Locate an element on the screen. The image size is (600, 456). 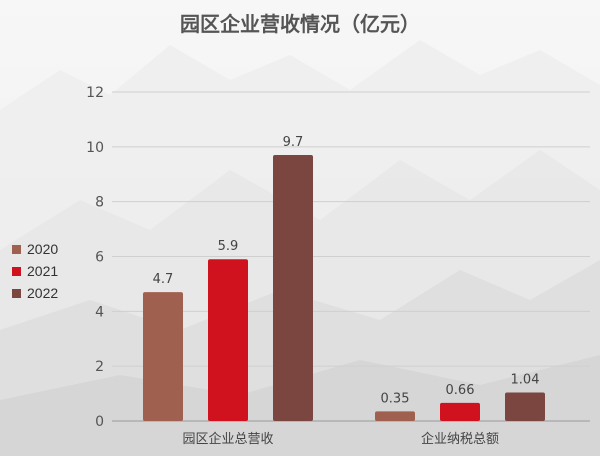
y-tick-label: 2 is located at coordinates (99, 367).